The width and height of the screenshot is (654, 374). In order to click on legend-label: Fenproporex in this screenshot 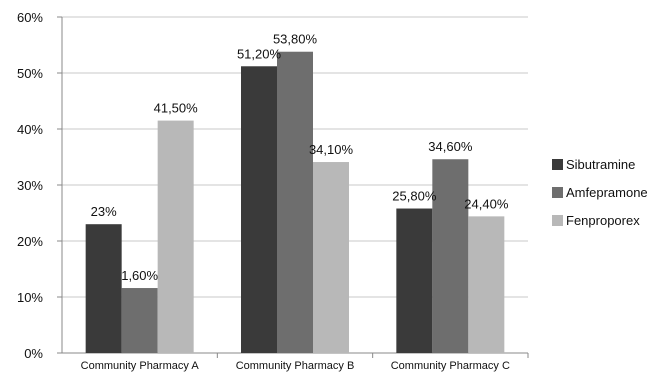, I will do `click(603, 220)`.